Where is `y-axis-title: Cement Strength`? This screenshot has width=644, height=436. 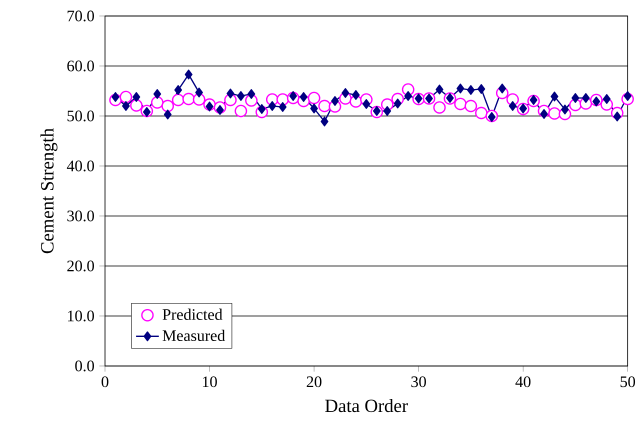
y-axis-title: Cement Strength is located at coordinates (49, 191).